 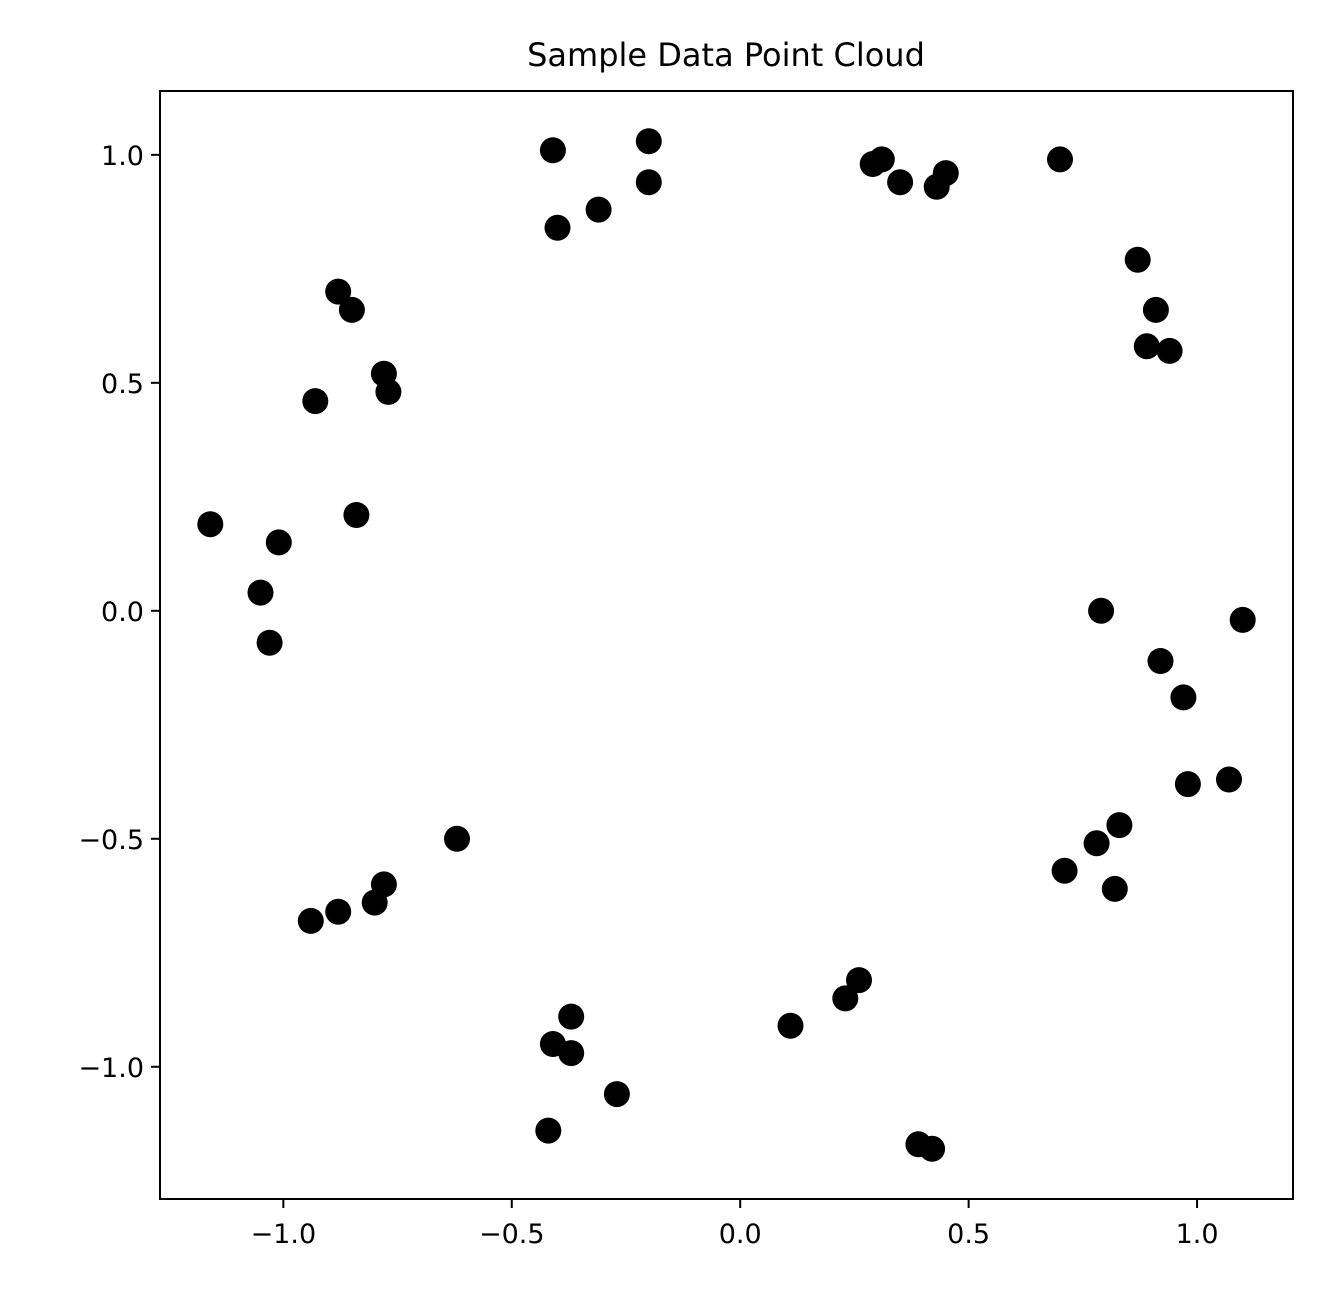 I want to click on x-tick-label: 0.0, so click(x=740, y=1234).